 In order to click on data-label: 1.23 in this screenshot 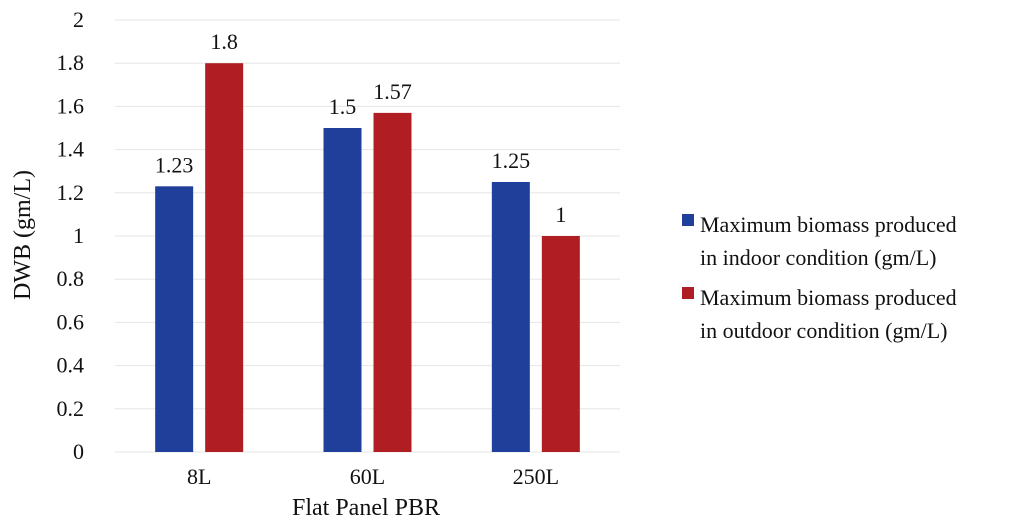, I will do `click(174, 164)`.